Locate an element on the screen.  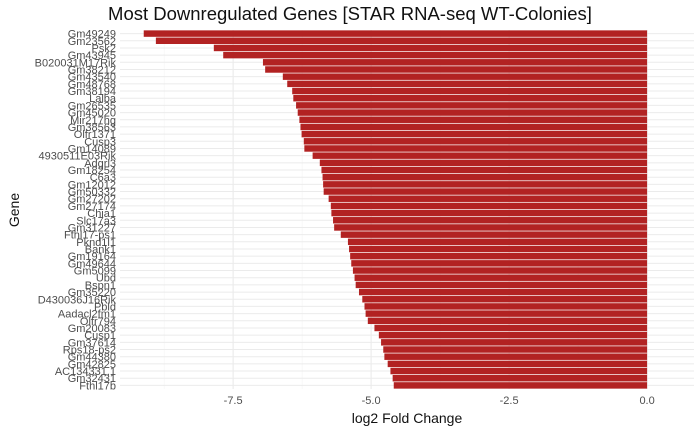
y-tick-label: Gm49249 is located at coordinates (92, 35).